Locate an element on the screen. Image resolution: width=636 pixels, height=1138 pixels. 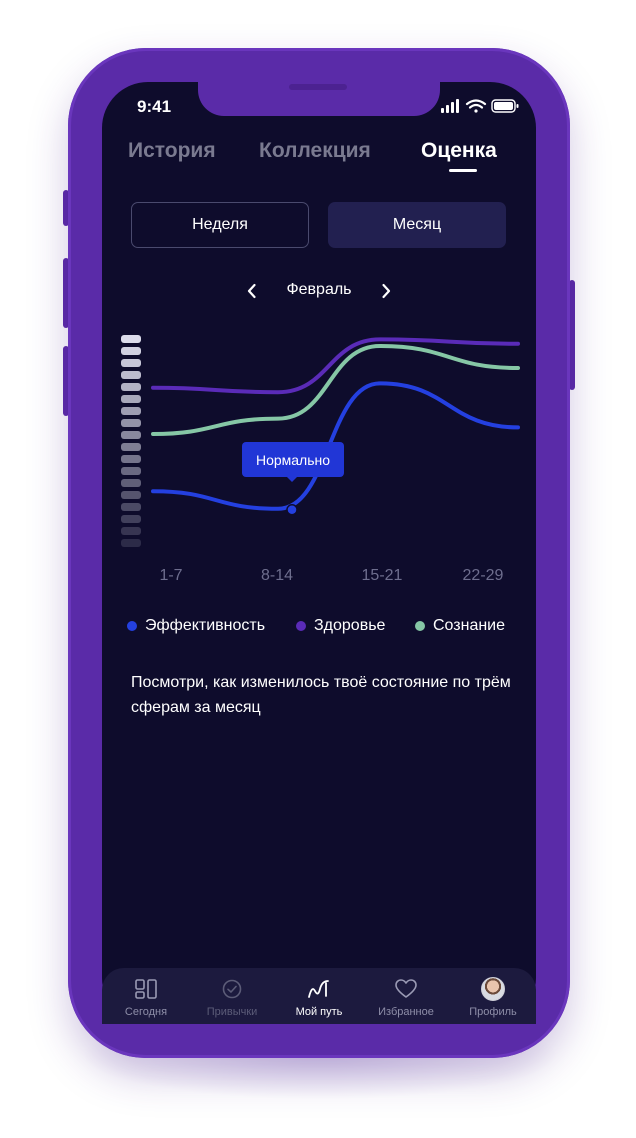
tab-collection: Коллекция is located at coordinates (315, 150).